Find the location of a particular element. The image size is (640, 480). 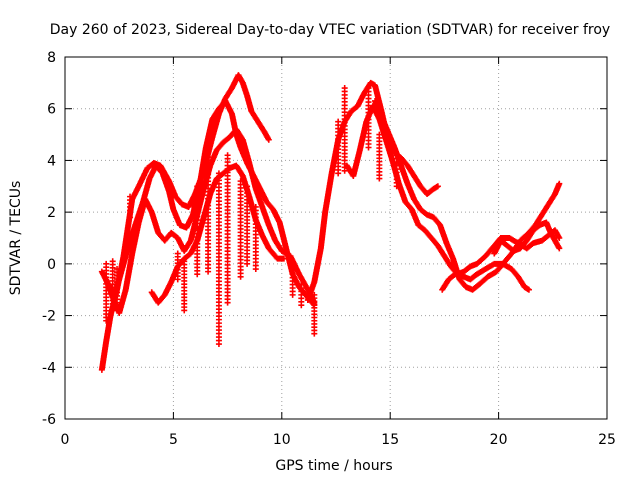

y-tick-label: 4 is located at coordinates (51, 161).